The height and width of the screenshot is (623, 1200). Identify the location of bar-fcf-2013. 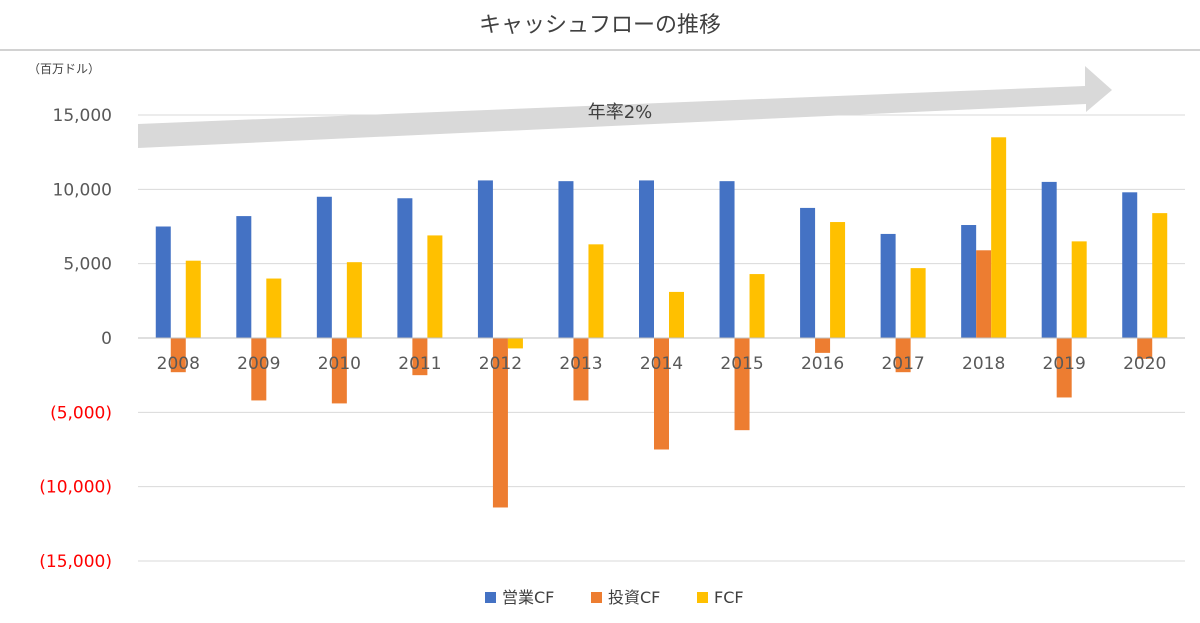
(596, 291).